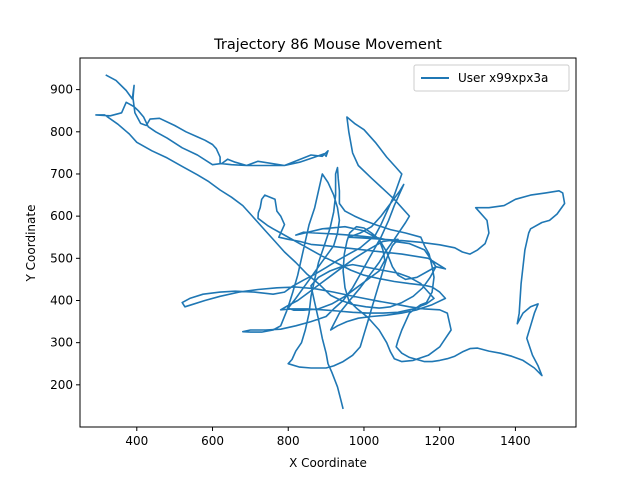 The image size is (640, 484). Describe the element at coordinates (61, 343) in the screenshot. I see `y-tick-label: 300` at that location.